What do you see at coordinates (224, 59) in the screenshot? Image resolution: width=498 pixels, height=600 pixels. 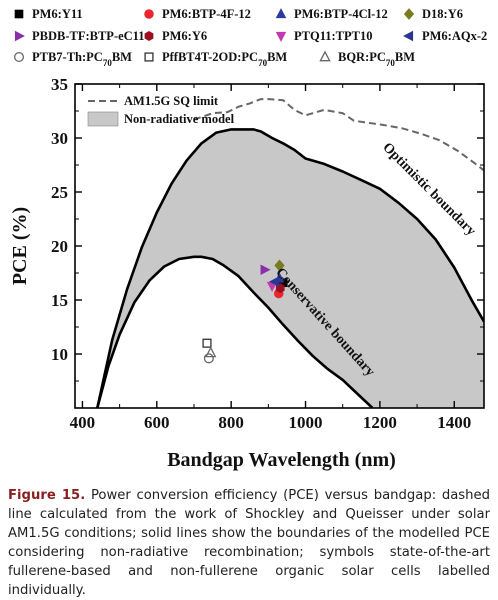 I see `legend-pffbt4t-2od-pc70bm-label: PffBT4T-2OD:PC70BM` at bounding box center [224, 59].